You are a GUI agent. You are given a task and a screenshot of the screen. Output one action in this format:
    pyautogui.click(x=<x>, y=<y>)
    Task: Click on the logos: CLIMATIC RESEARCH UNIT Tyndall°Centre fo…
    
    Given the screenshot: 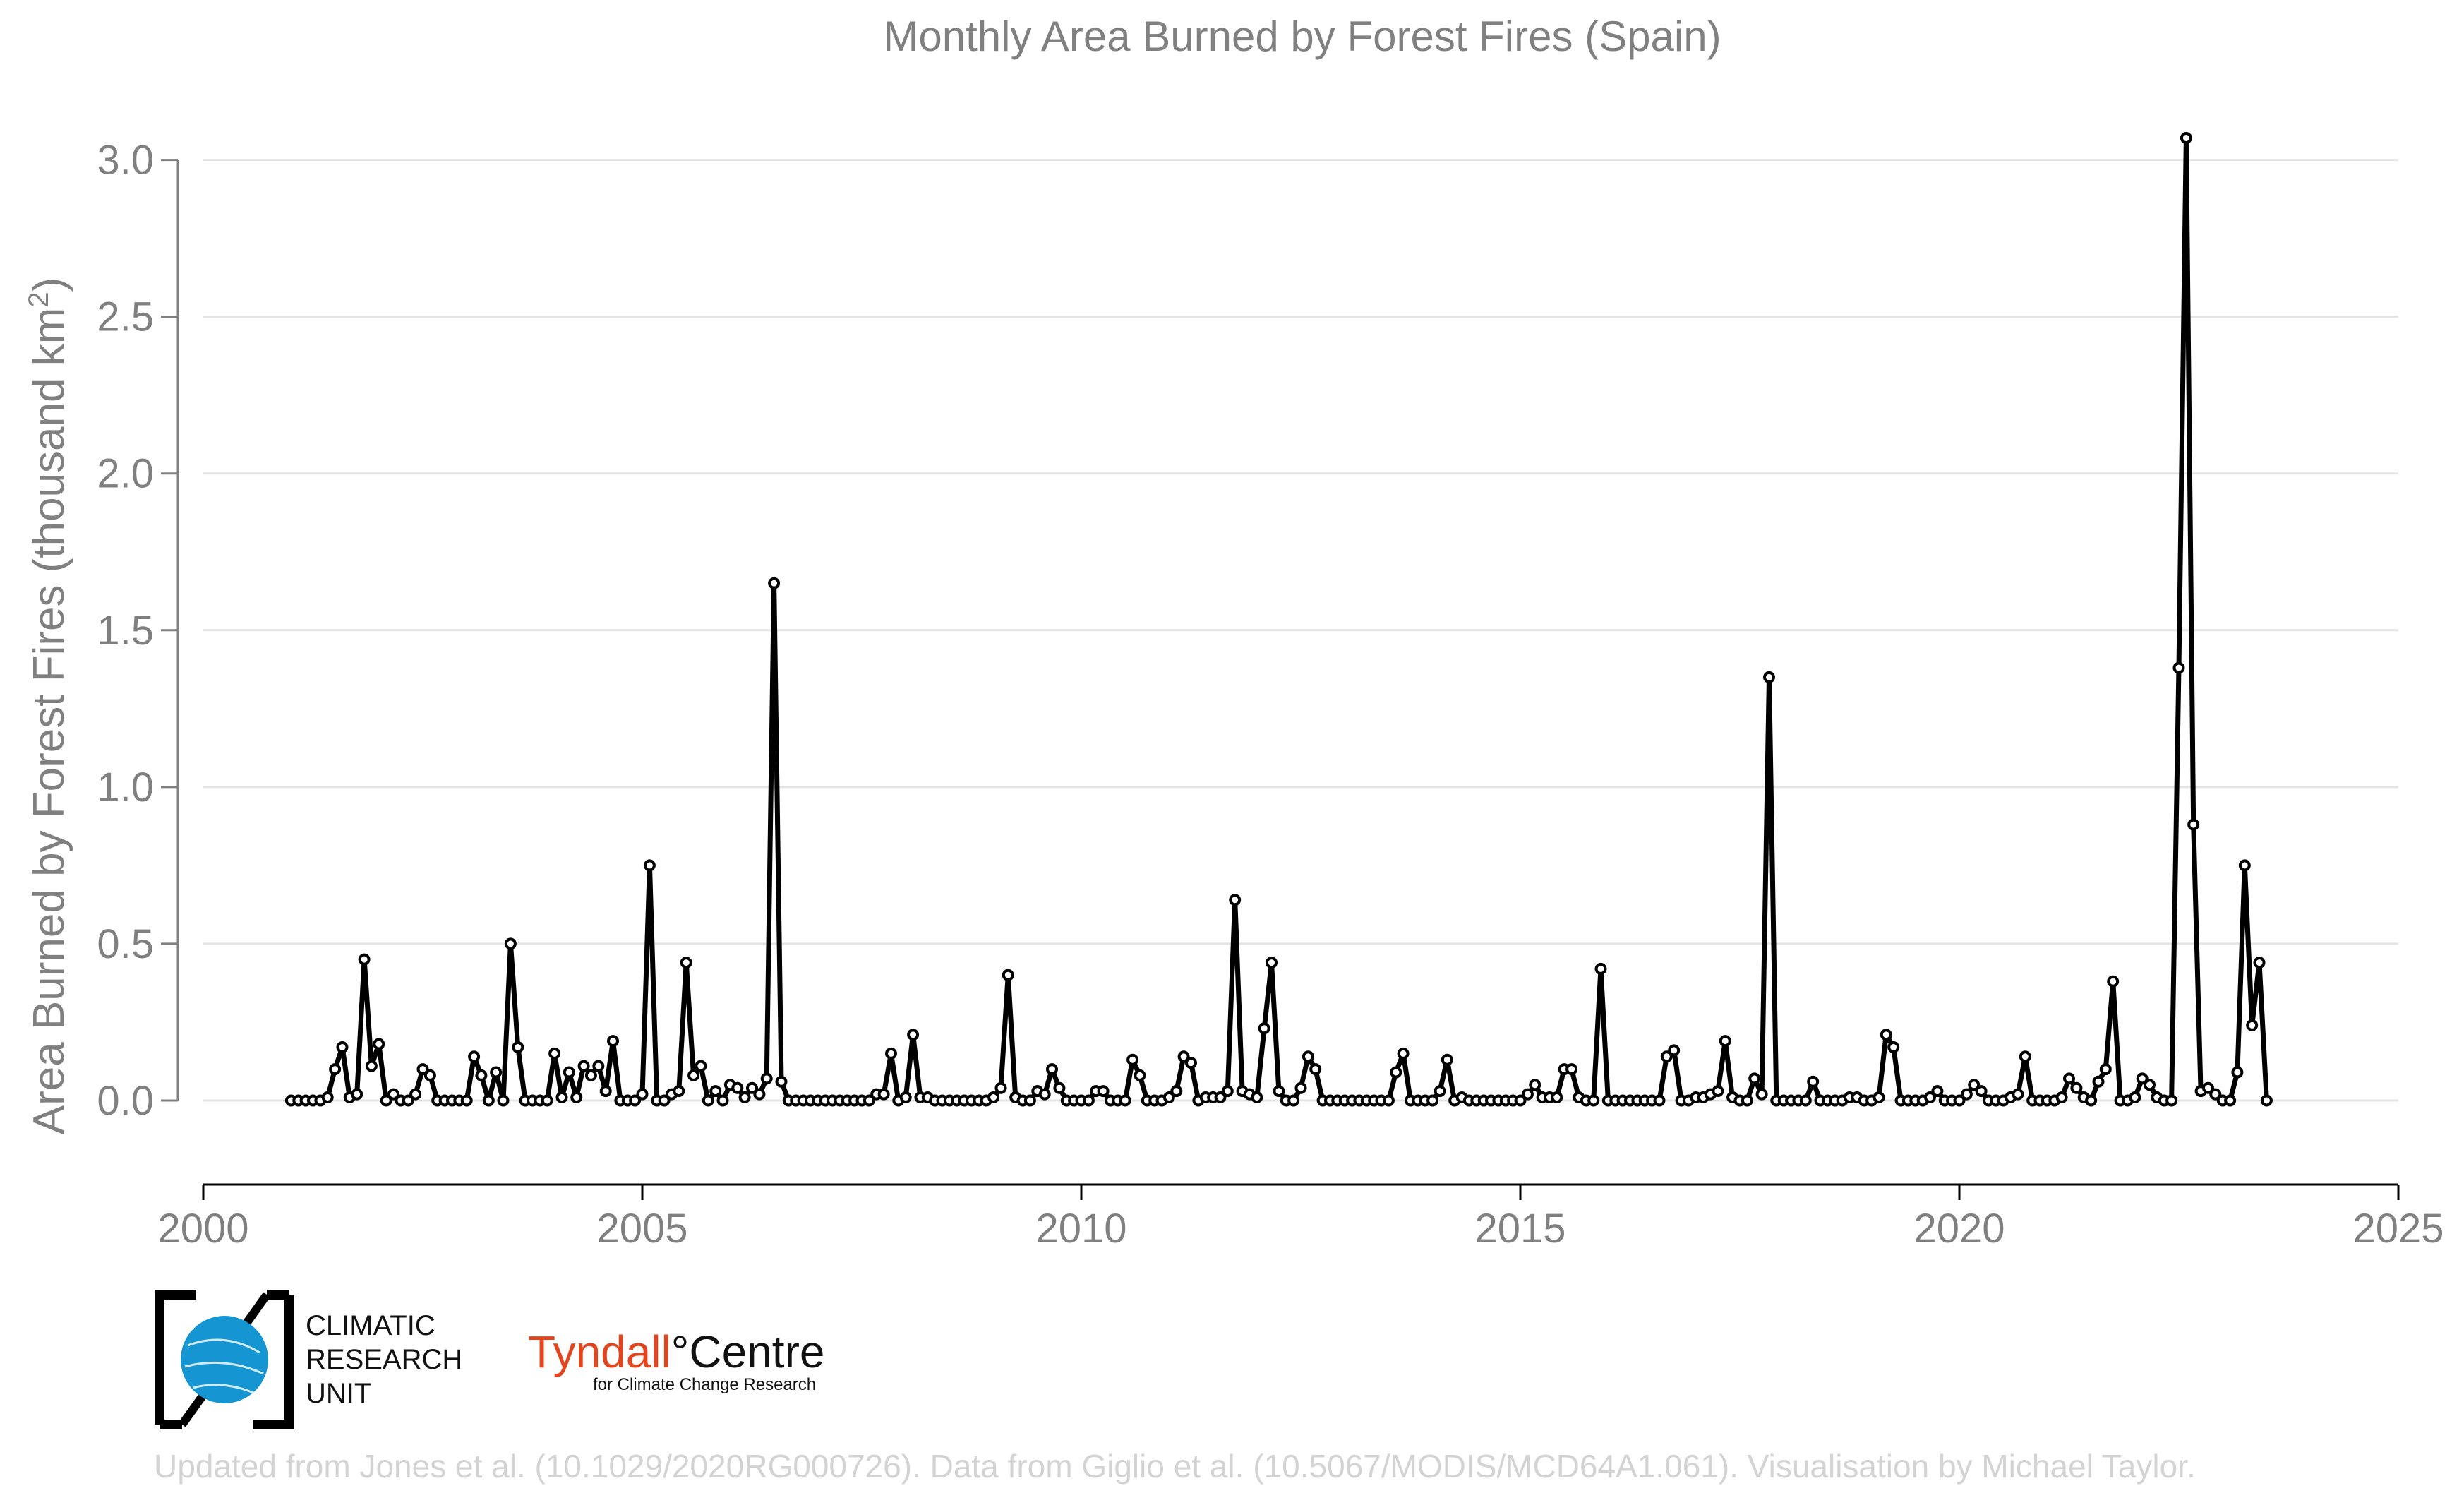 What is the action you would take?
    pyautogui.click(x=507, y=1363)
    